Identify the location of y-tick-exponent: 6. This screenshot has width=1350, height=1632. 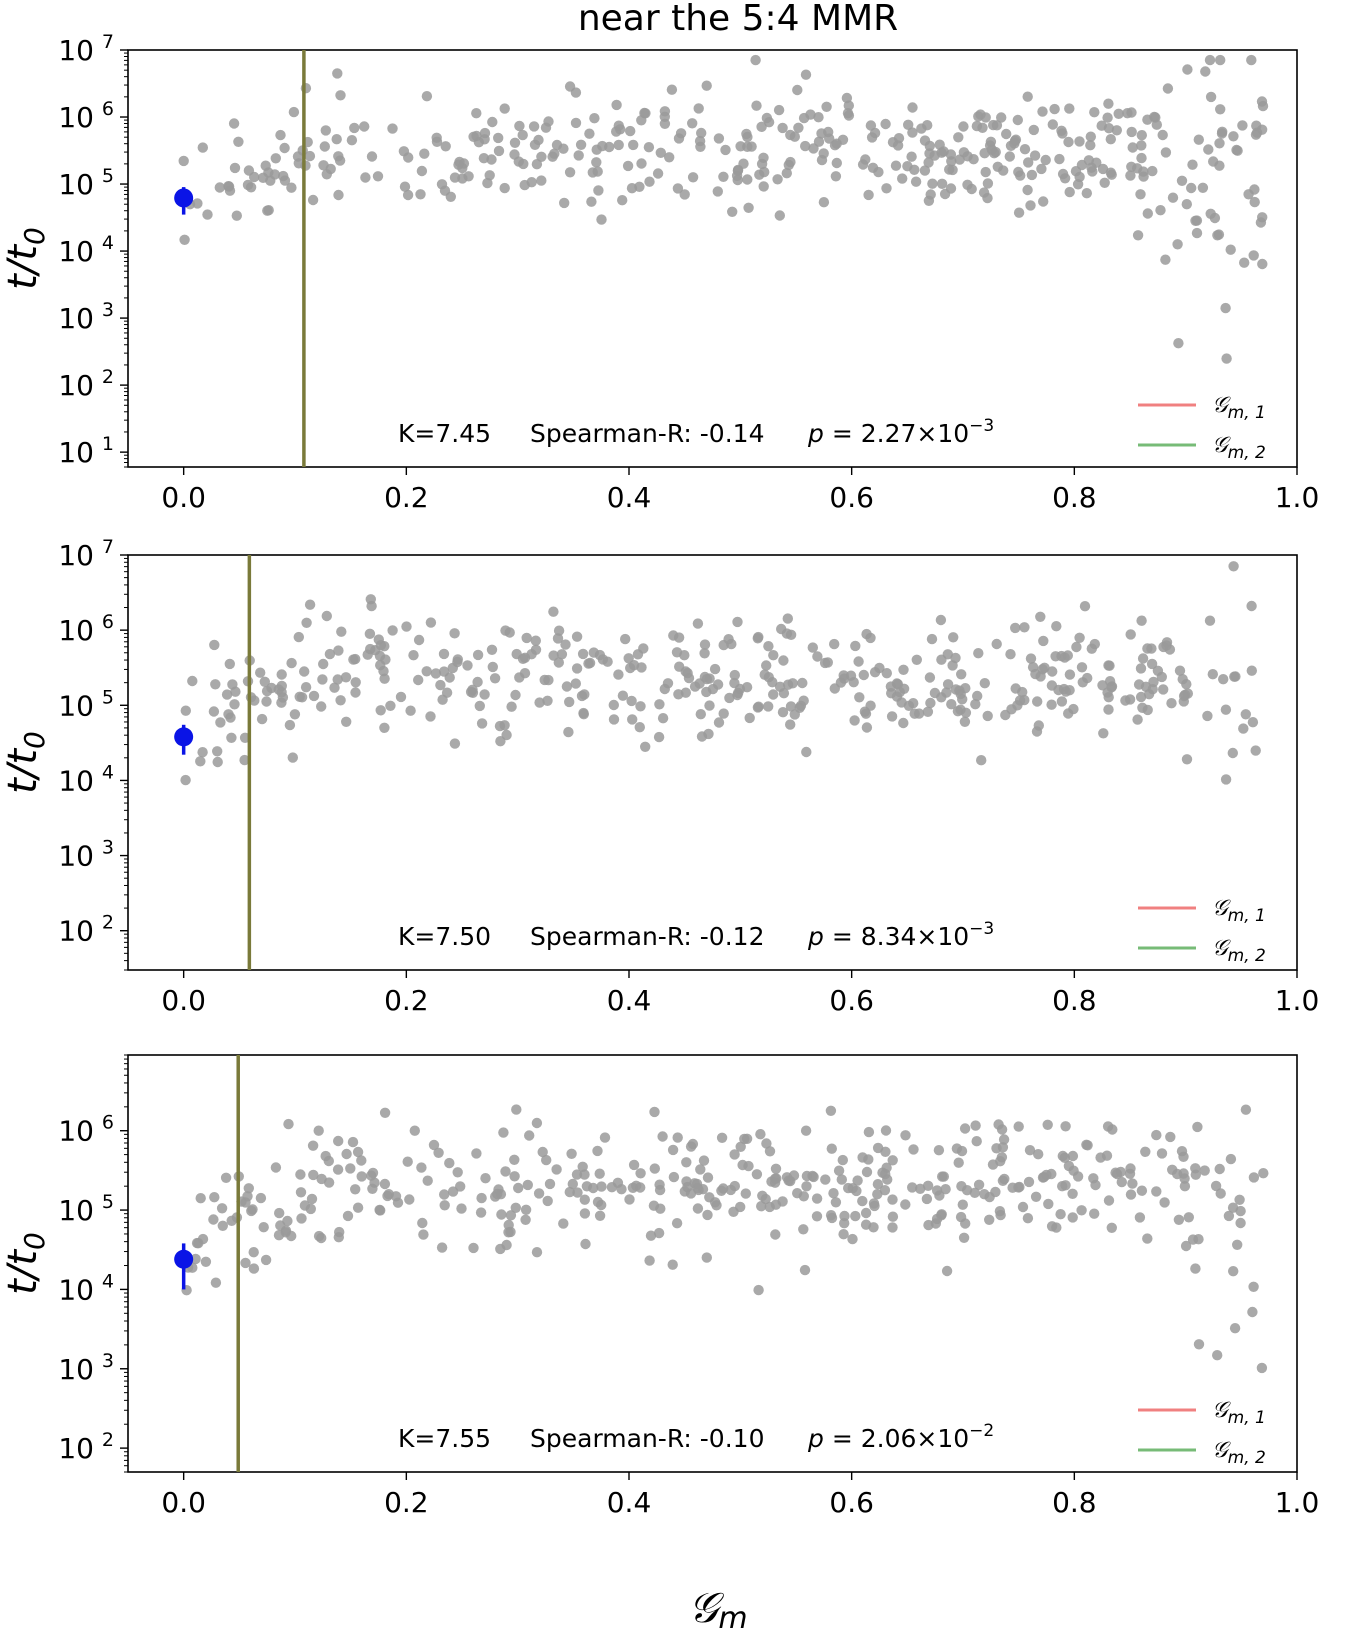
(108, 1123).